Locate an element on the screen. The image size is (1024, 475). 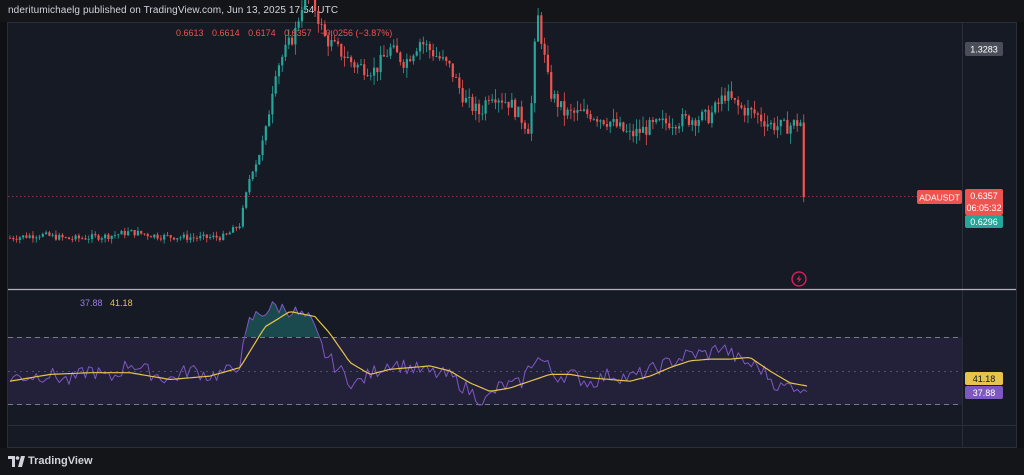
rsi-ma-line is located at coordinates (408, 351).